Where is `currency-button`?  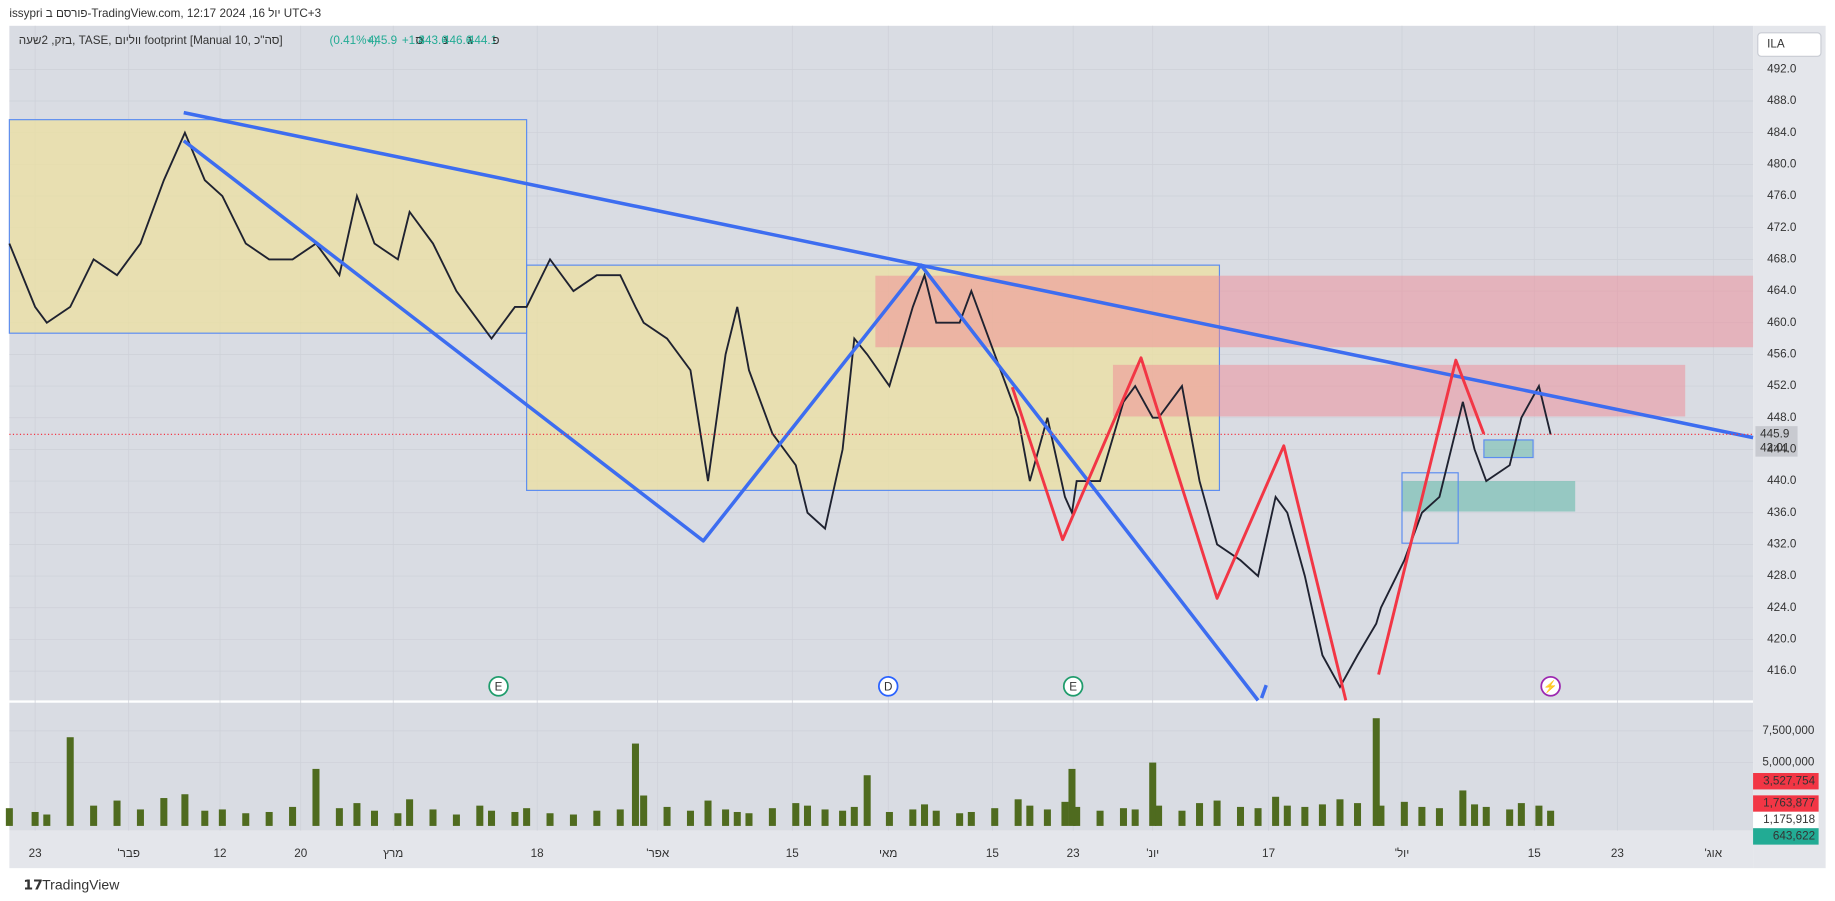 currency-button is located at coordinates (1789, 44).